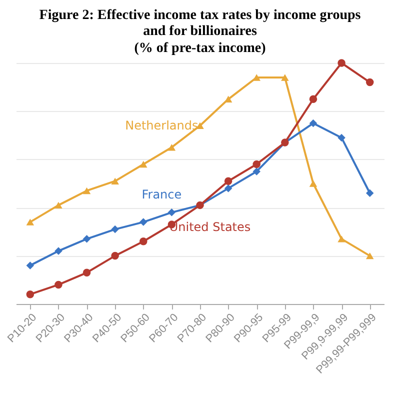 This screenshot has height=400, width=400. What do you see at coordinates (200, 24) in the screenshot?
I see `chart-title: Figure 2: Effective income tax rates by income groups and for billionaires` at bounding box center [200, 24].